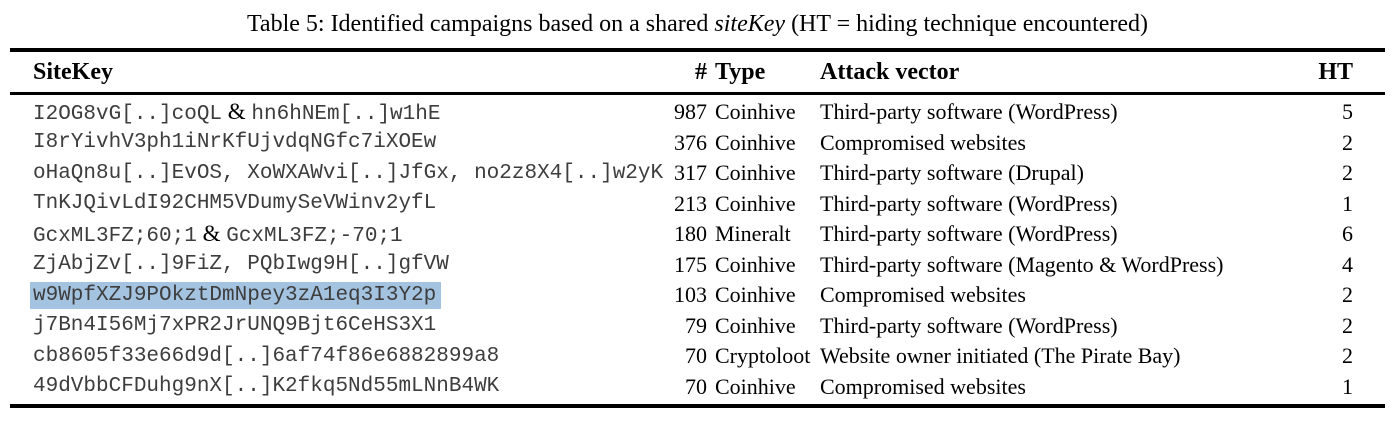  I want to click on cell-count: 317, so click(690, 173).